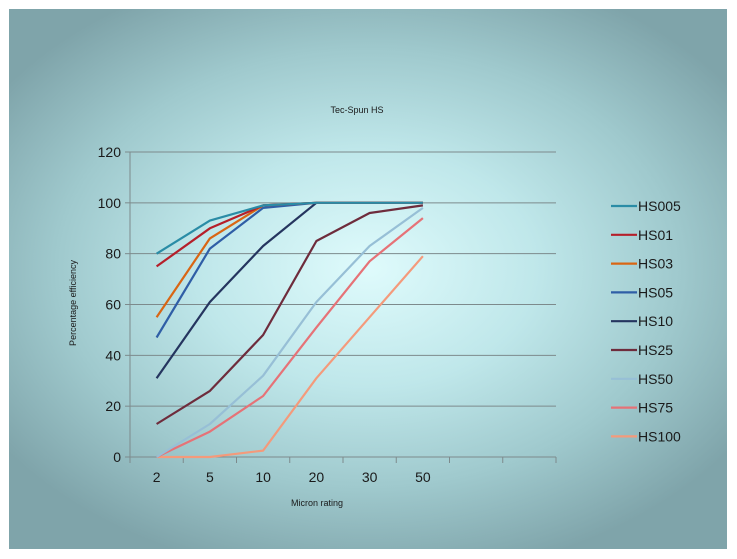  I want to click on legend: HS005 HS01 HS03 HS05 HS10 HS25 HS50 HS75 HS100, so click(646, 321).